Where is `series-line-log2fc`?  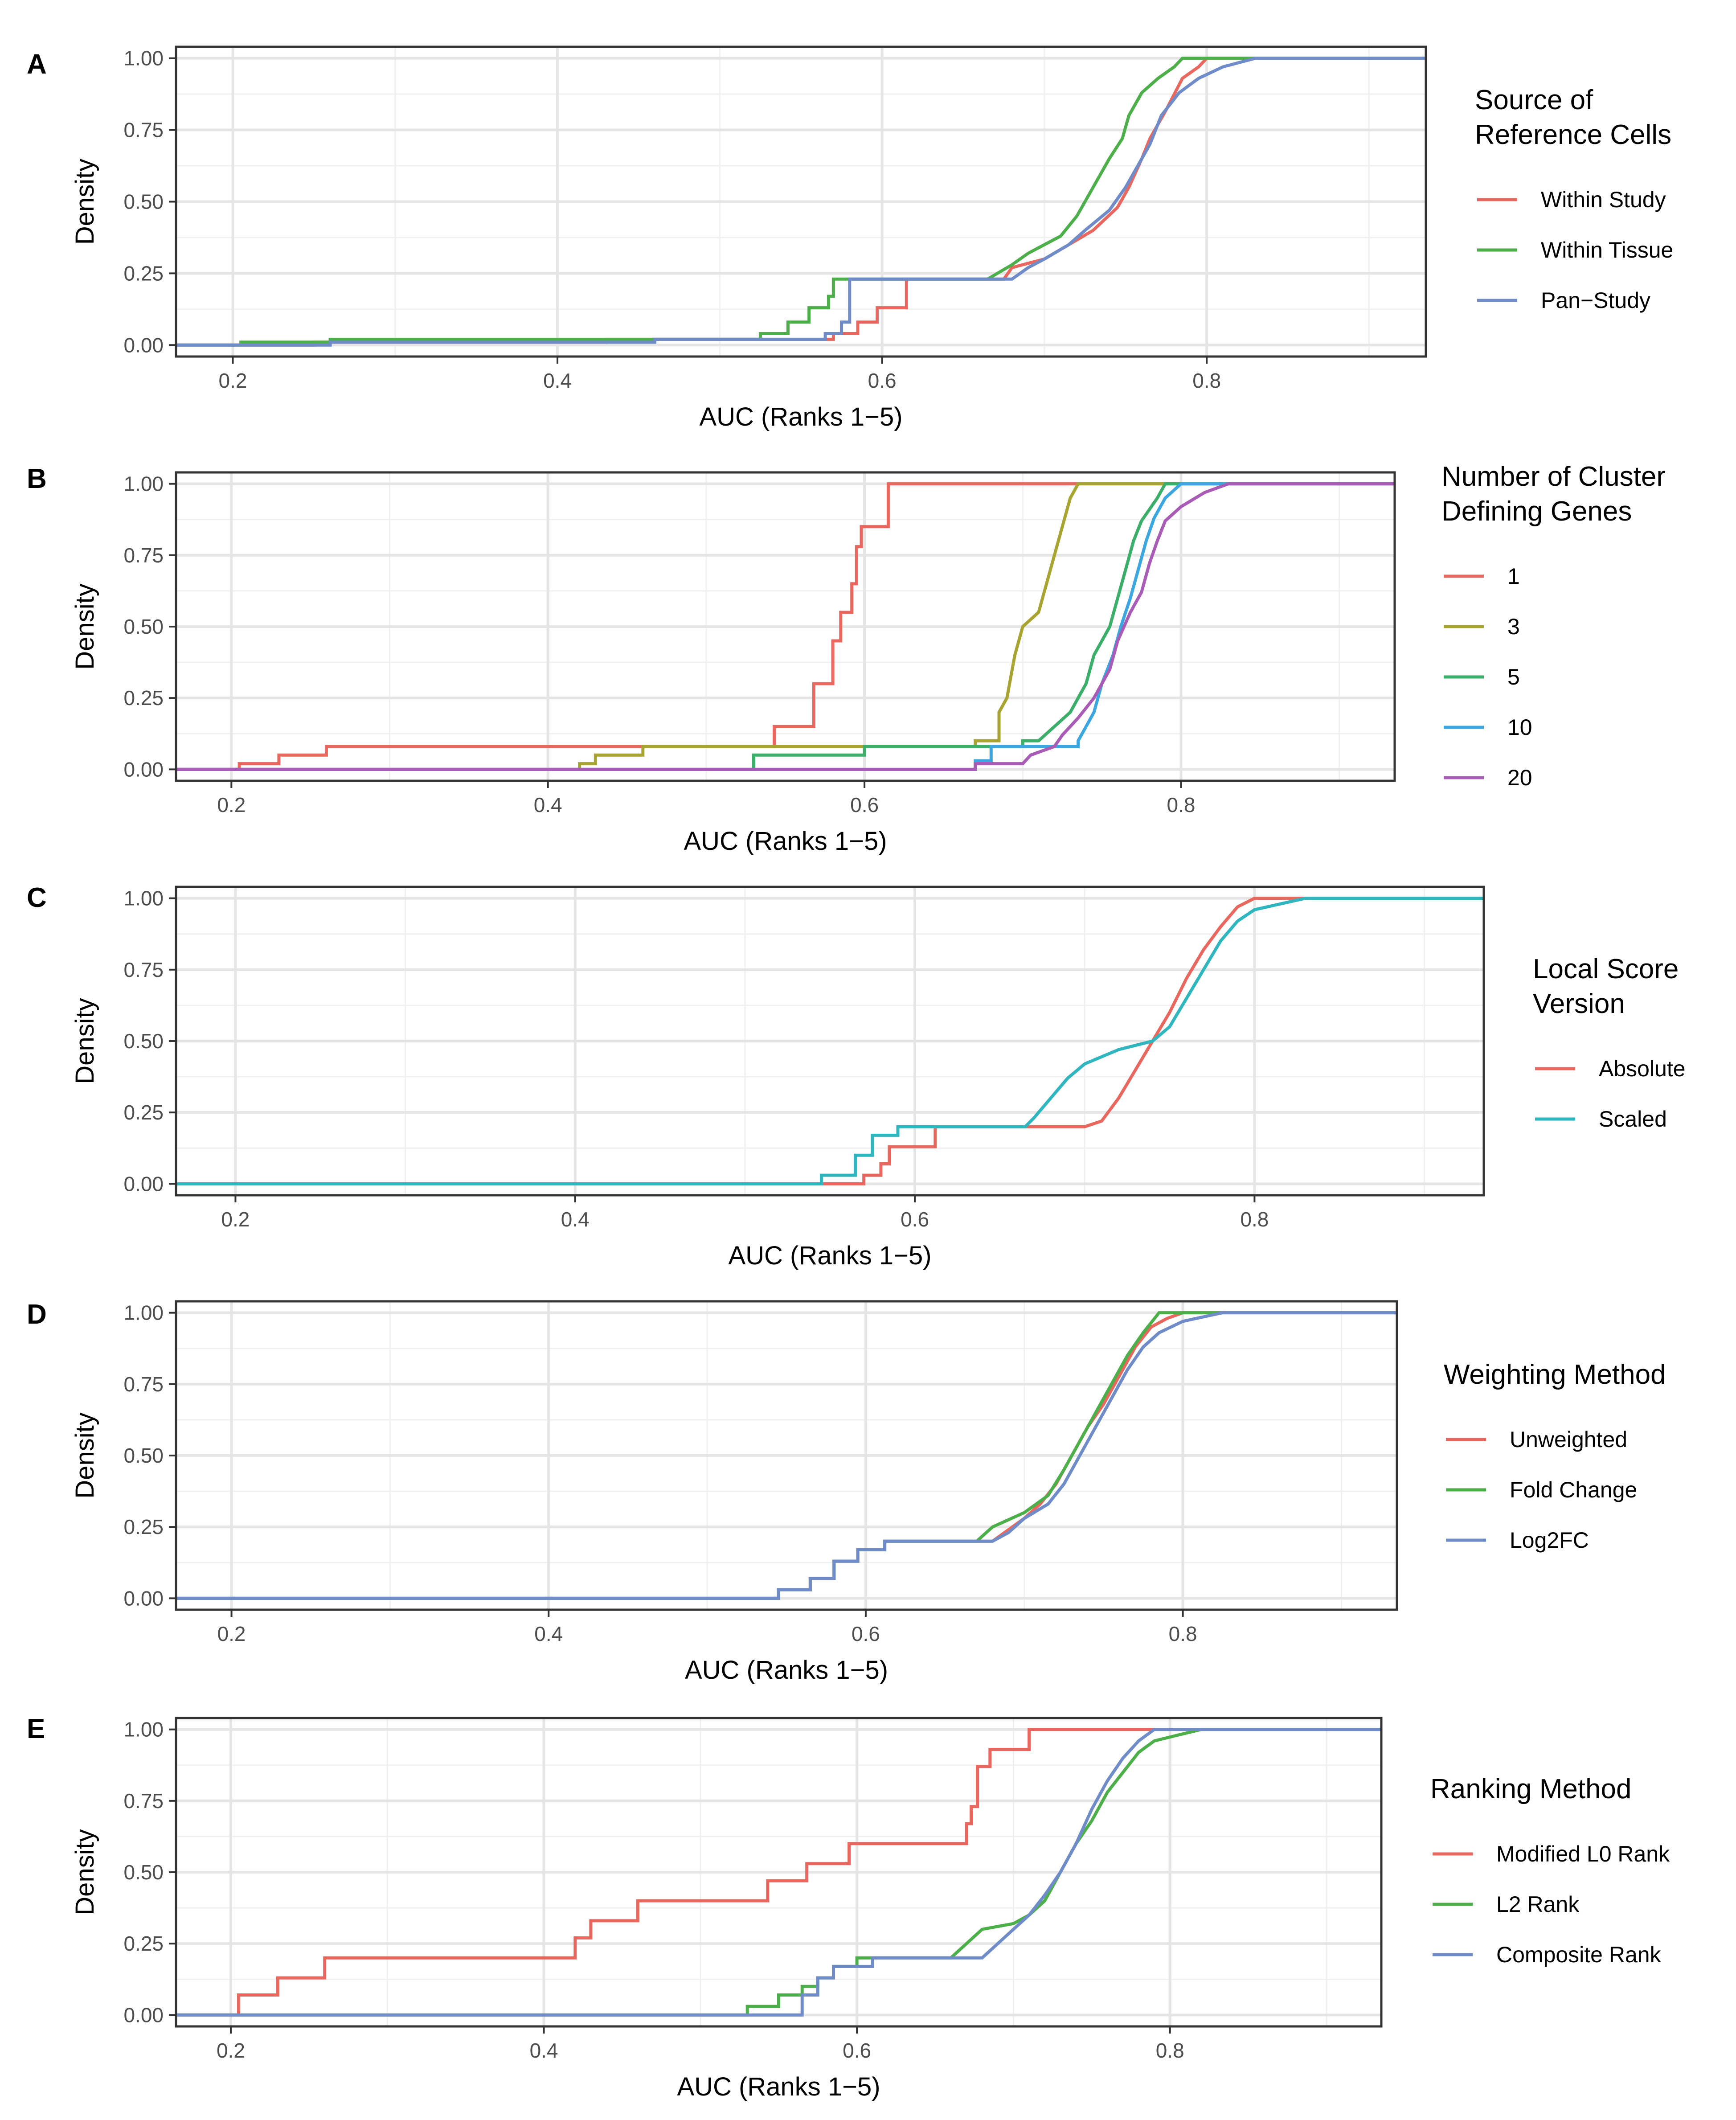 series-line-log2fc is located at coordinates (787, 1455).